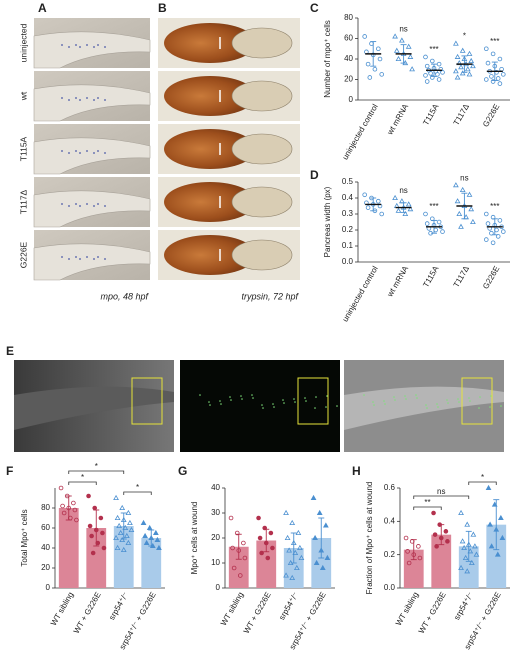 The image size is (520, 666). Describe the element at coordinates (491, 278) in the screenshot. I see `x-tick-label: G226E` at that location.